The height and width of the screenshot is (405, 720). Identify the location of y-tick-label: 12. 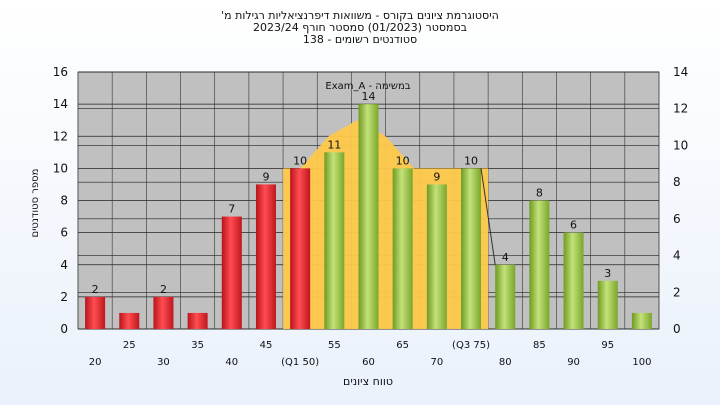
(60, 136).